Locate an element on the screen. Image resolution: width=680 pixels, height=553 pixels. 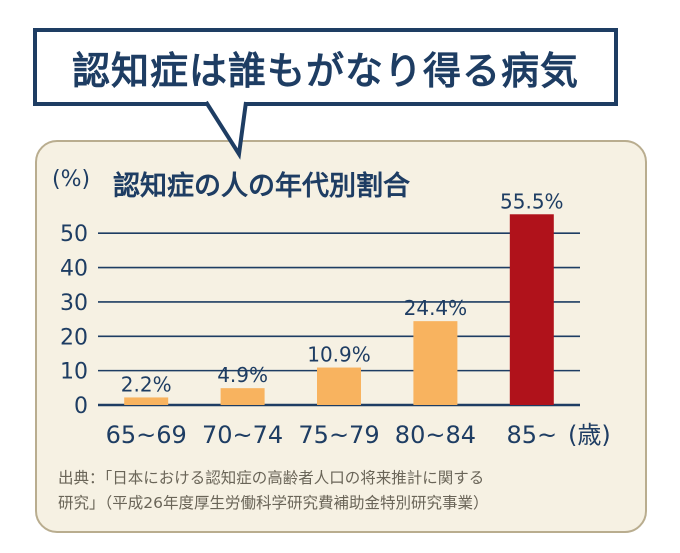
y-tick-label: 0 is located at coordinates (81, 406).